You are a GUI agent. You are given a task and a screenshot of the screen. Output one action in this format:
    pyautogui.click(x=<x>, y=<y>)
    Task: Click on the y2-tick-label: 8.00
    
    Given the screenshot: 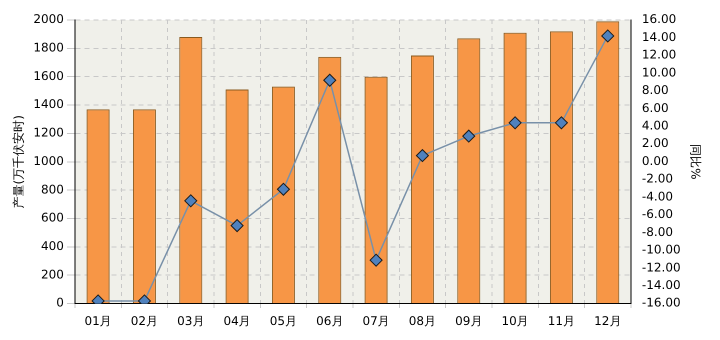 What is the action you would take?
    pyautogui.click(x=655, y=90)
    